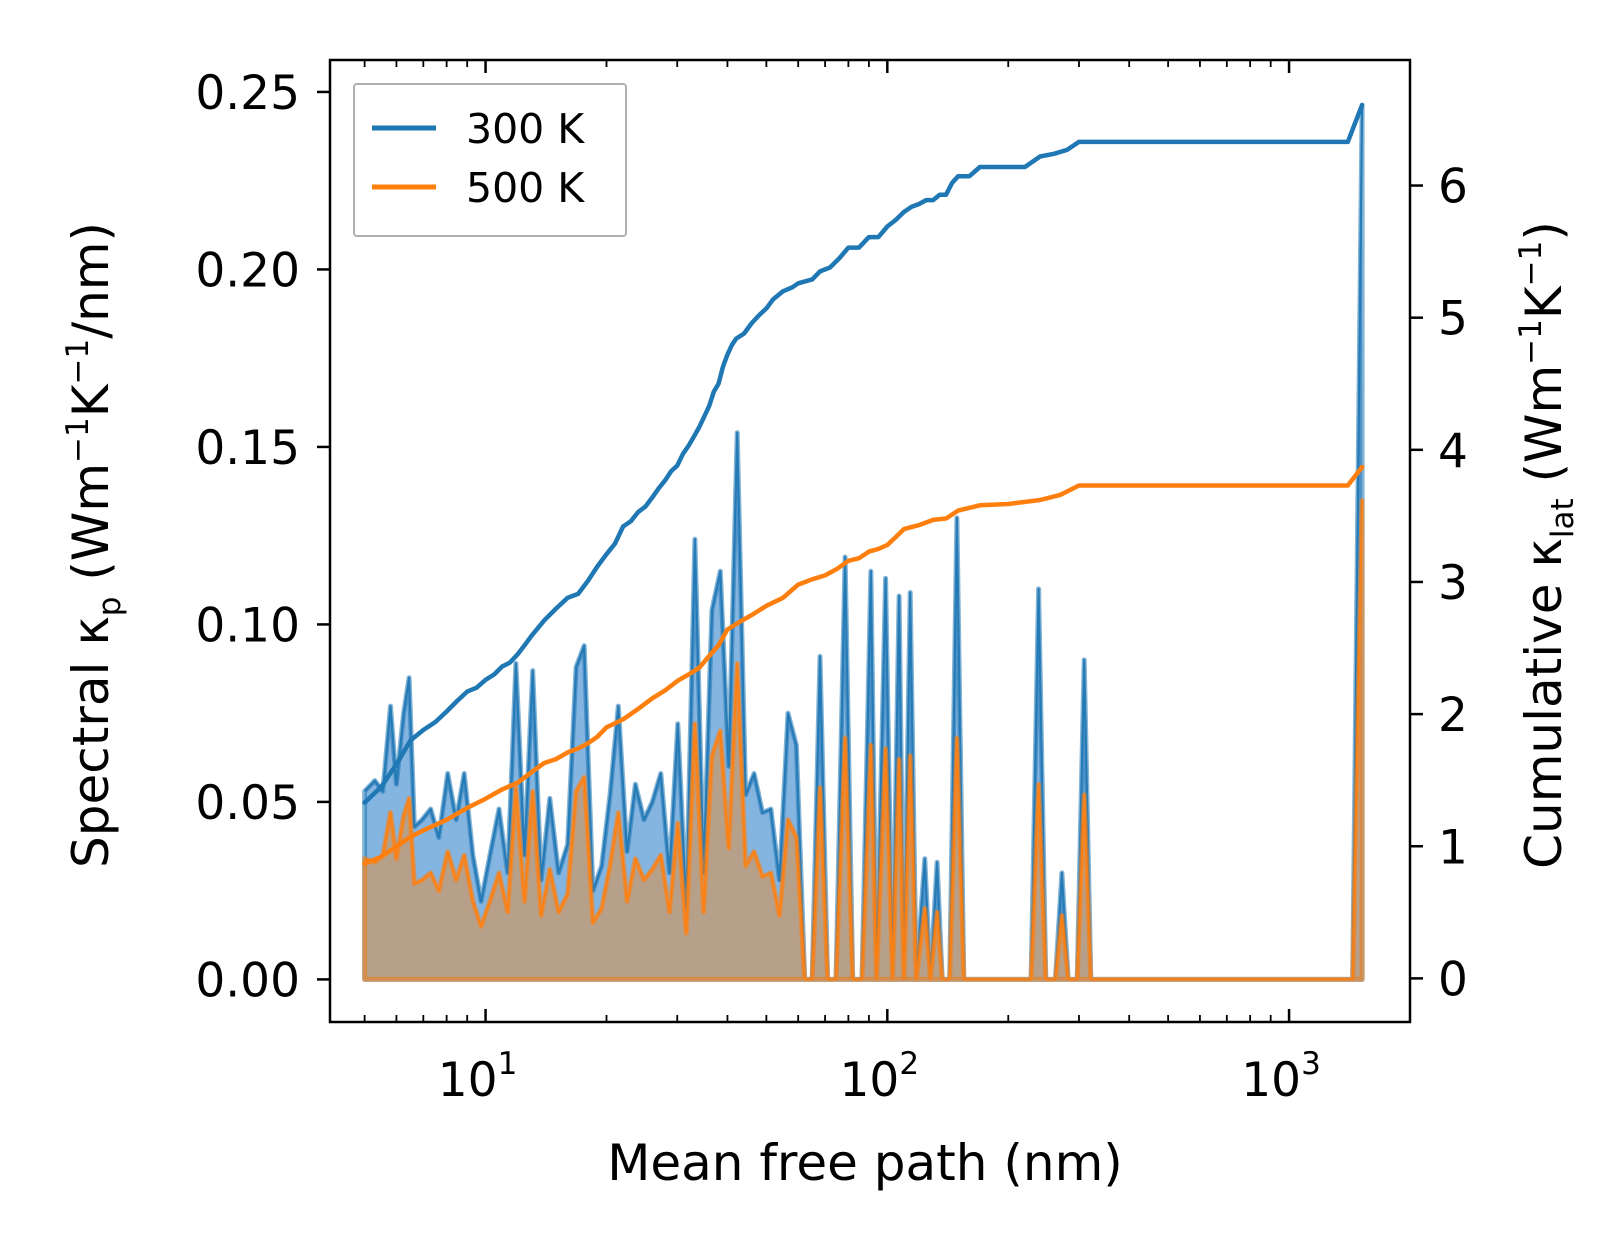  What do you see at coordinates (1453, 847) in the screenshot?
I see `y-right-tick-label: 1` at bounding box center [1453, 847].